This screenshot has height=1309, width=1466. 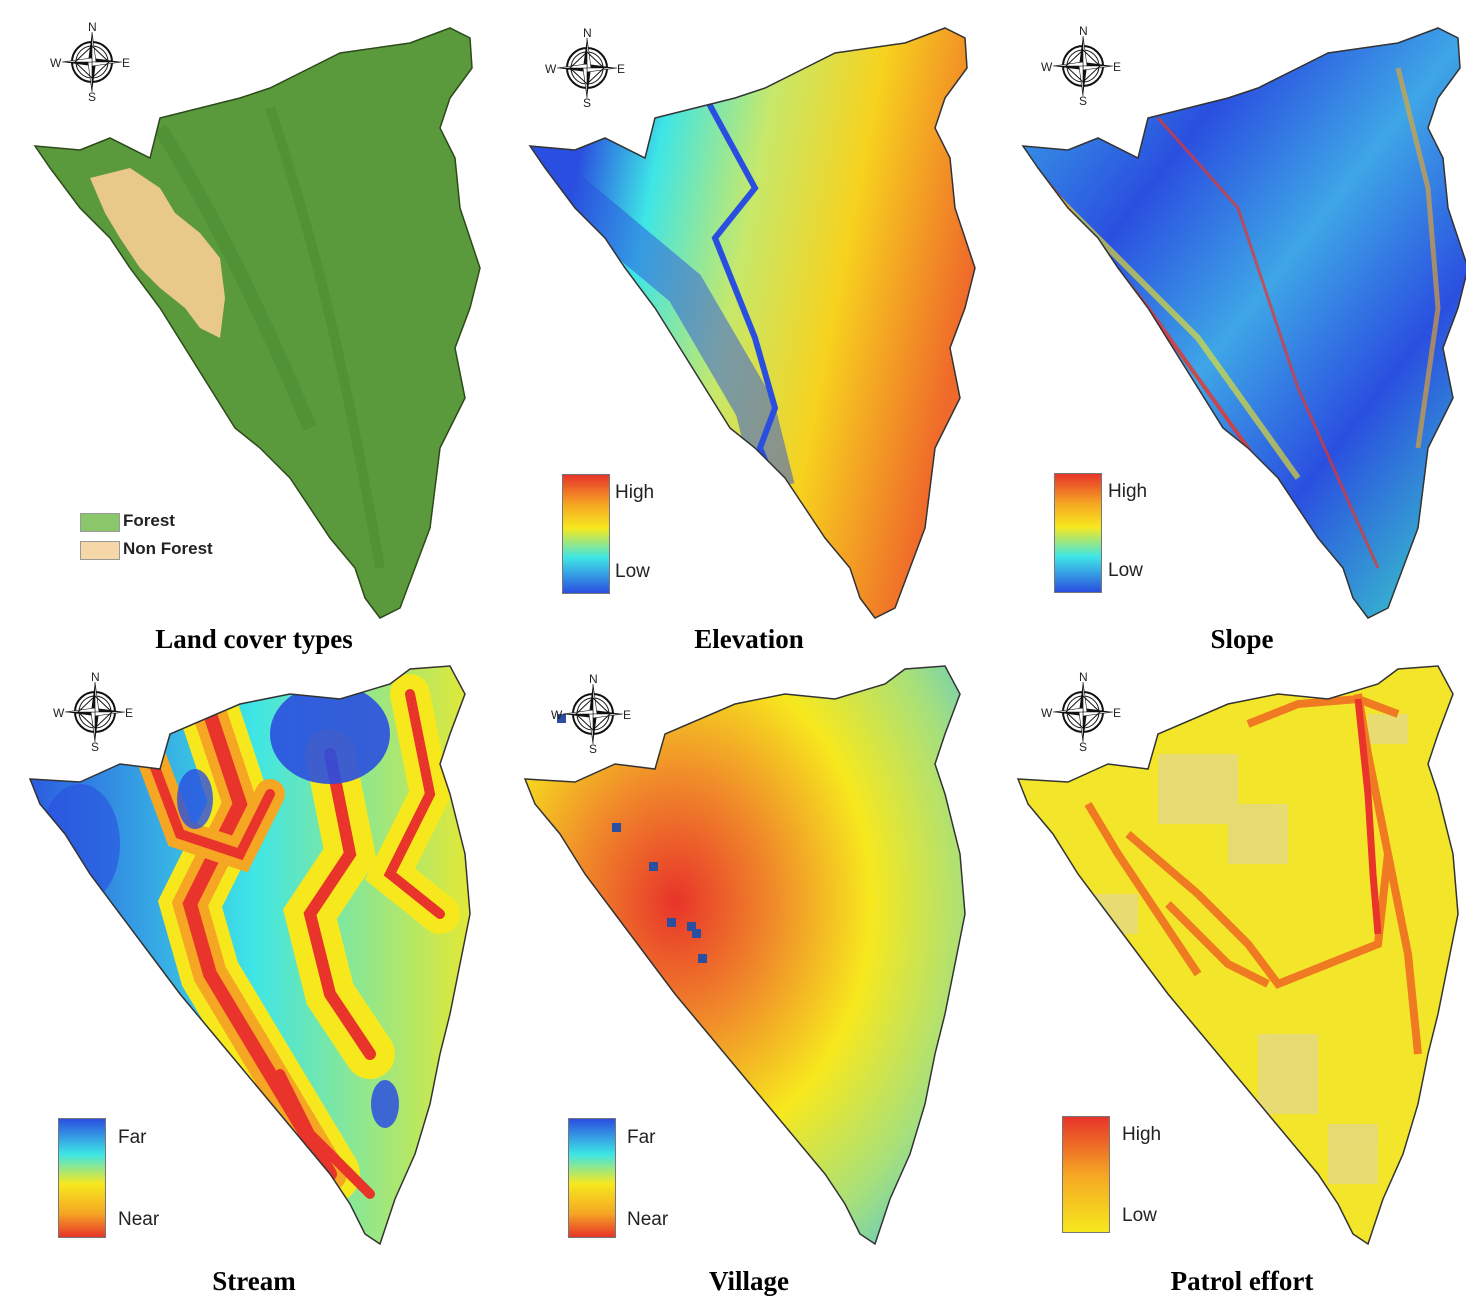 What do you see at coordinates (254, 639) in the screenshot?
I see `caption-land-cover: Land cover types` at bounding box center [254, 639].